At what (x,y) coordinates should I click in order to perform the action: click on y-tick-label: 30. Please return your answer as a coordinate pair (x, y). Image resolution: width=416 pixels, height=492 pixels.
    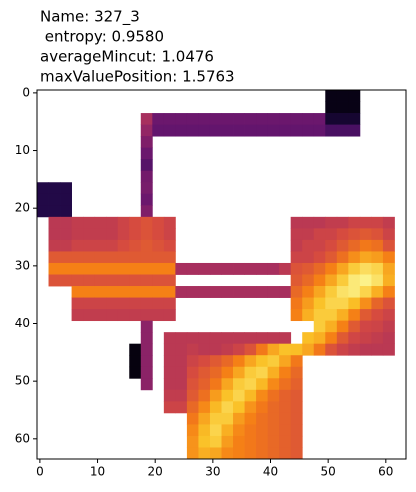
    Looking at the image, I should click on (22, 265).